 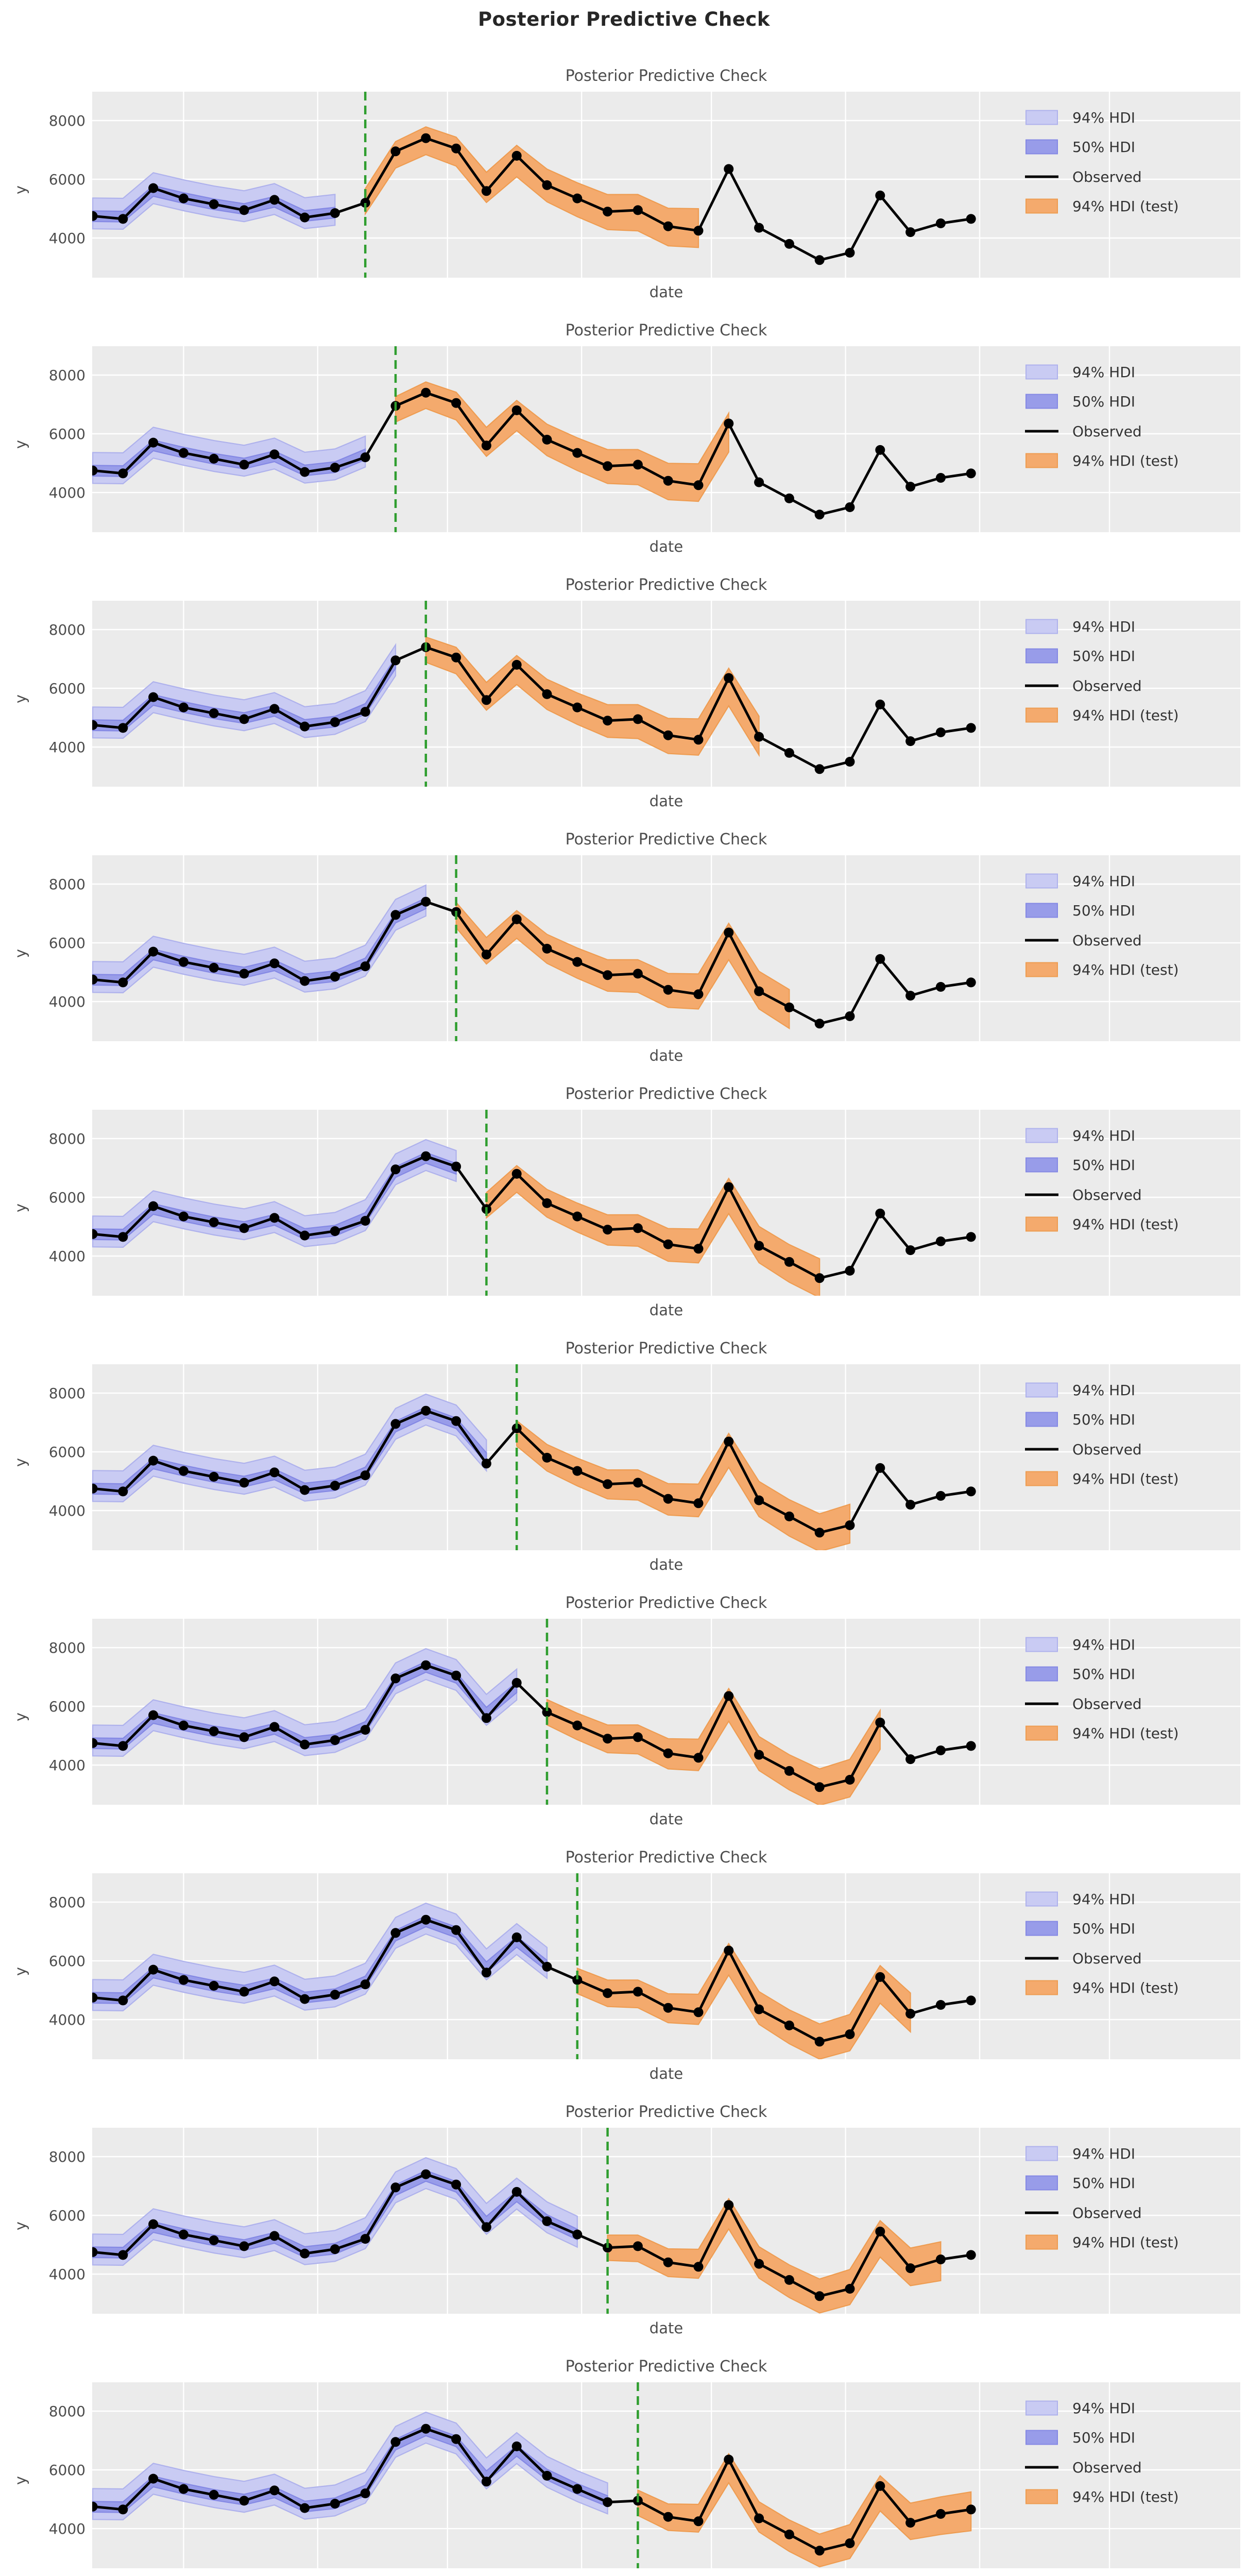 I want to click on observed-line, so click(x=531, y=1217).